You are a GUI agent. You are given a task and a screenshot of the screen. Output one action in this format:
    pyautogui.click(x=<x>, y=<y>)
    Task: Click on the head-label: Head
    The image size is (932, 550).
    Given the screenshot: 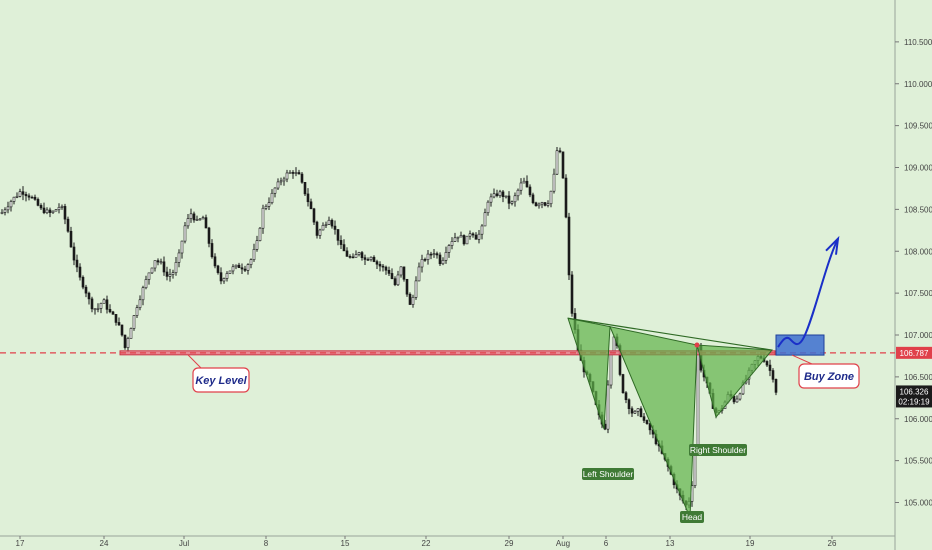 What is the action you would take?
    pyautogui.click(x=692, y=517)
    